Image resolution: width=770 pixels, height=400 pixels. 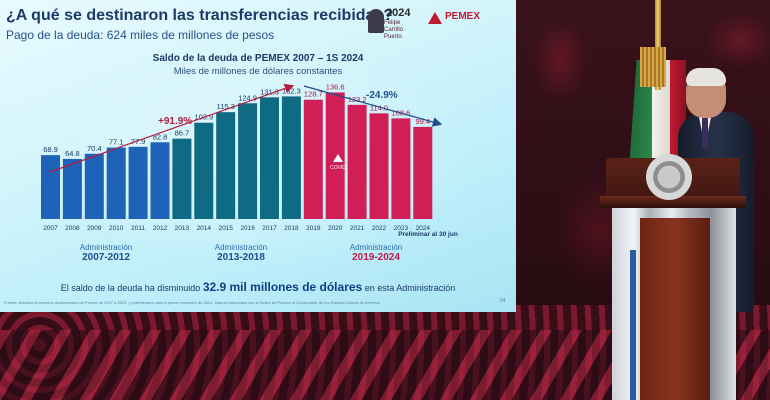 What do you see at coordinates (72, 188) in the screenshot?
I see `bar-2008` at bounding box center [72, 188].